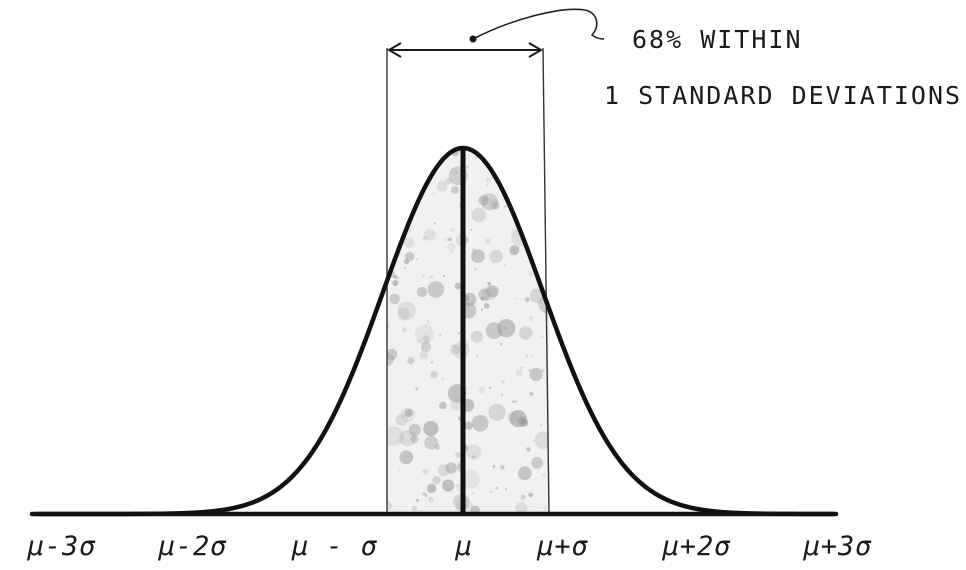 Image resolution: width=966 pixels, height=570 pixels. What do you see at coordinates (61, 546) in the screenshot?
I see `tick-label-mu-minus-3-sigma: μ-3σ` at bounding box center [61, 546].